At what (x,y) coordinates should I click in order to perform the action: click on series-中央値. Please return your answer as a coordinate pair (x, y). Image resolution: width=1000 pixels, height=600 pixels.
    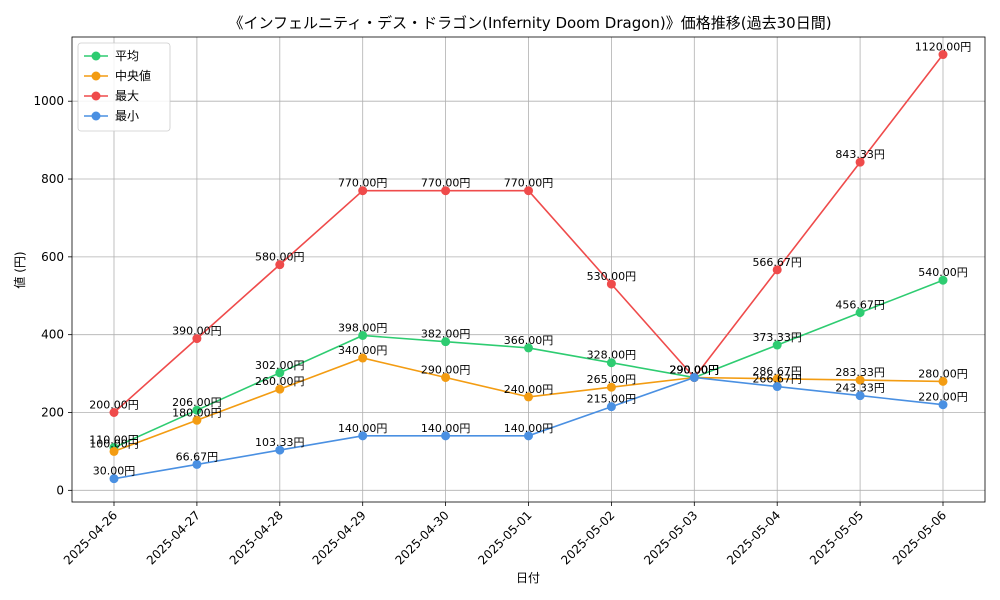
    Looking at the image, I should click on (528, 404).